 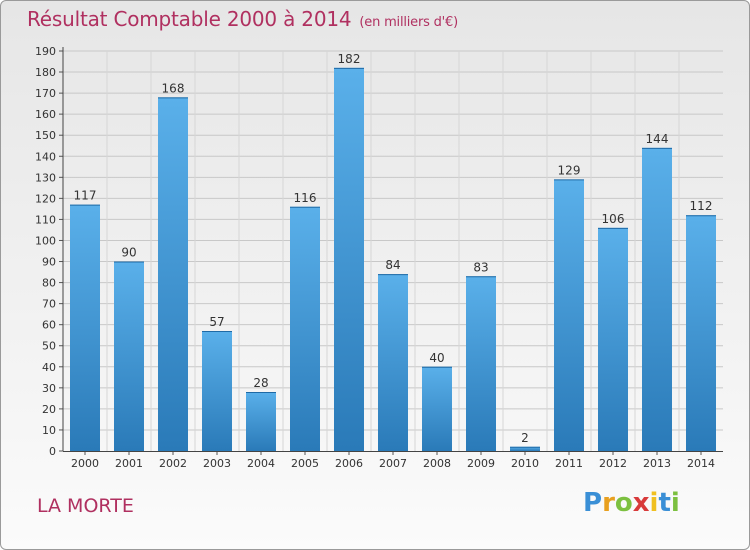 I want to click on bar-value-label: 2, so click(x=525, y=438).